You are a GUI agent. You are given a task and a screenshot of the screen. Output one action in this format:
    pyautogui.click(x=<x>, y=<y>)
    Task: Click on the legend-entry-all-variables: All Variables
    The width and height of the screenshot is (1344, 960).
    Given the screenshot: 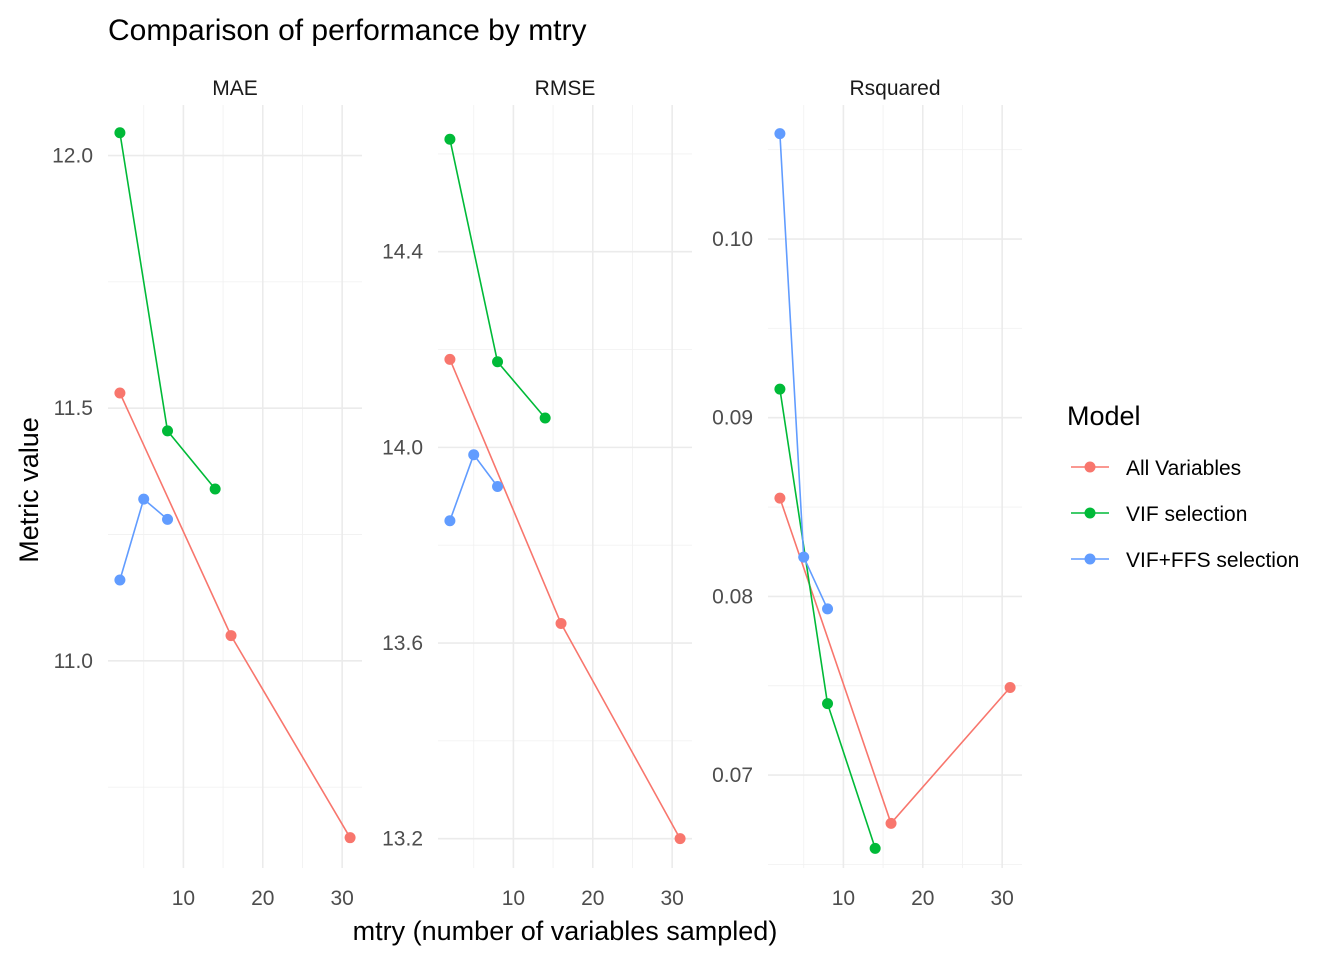 What is the action you would take?
    pyautogui.click(x=1156, y=468)
    